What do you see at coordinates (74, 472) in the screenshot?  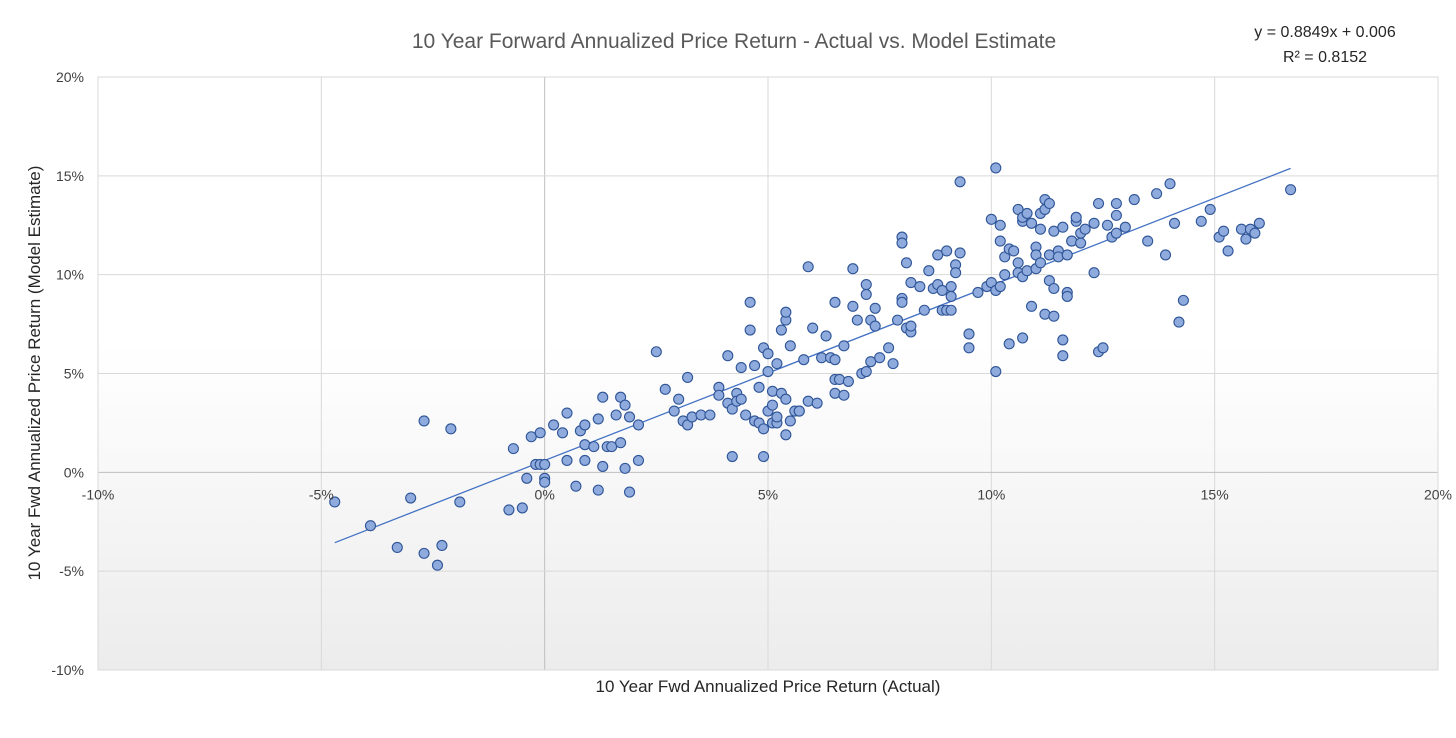 I see `y-tick-label: 0%` at bounding box center [74, 472].